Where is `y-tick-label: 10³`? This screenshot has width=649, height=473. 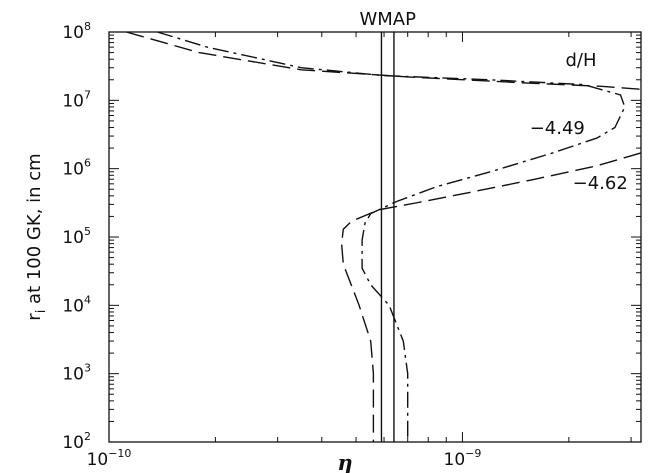 y-tick-label: 10³ is located at coordinates (76, 373).